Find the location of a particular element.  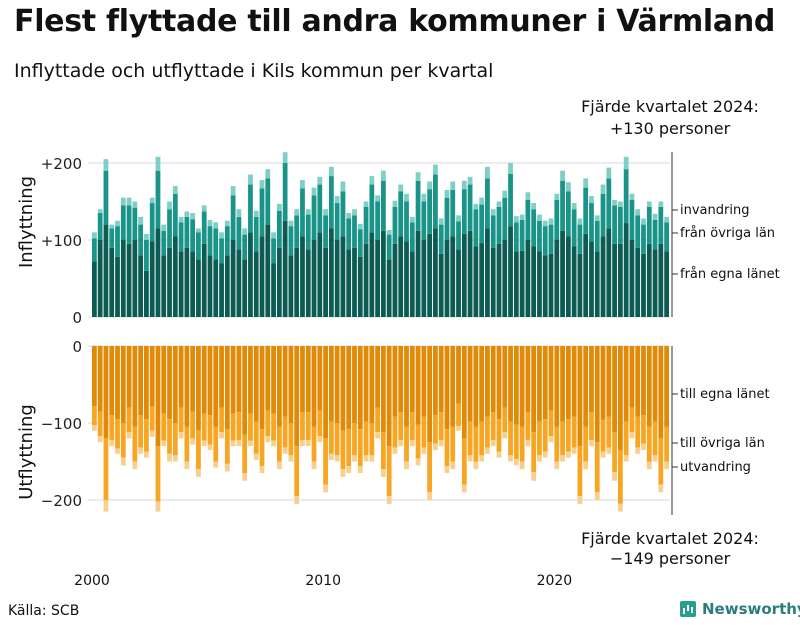

label-to-other-counties: till övriga län is located at coordinates (722, 443).